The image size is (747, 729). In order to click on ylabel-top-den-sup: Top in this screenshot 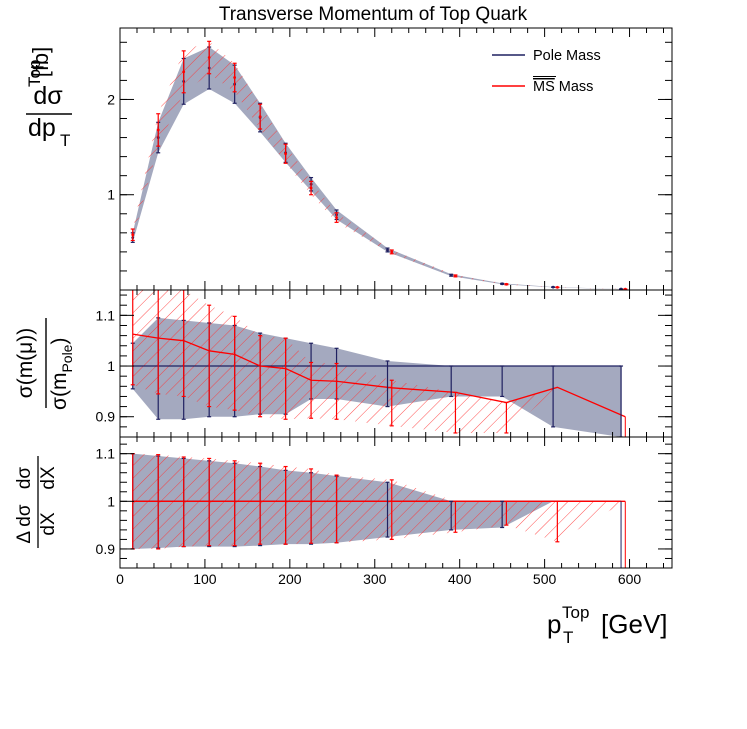, I will do `click(34, 73)`.